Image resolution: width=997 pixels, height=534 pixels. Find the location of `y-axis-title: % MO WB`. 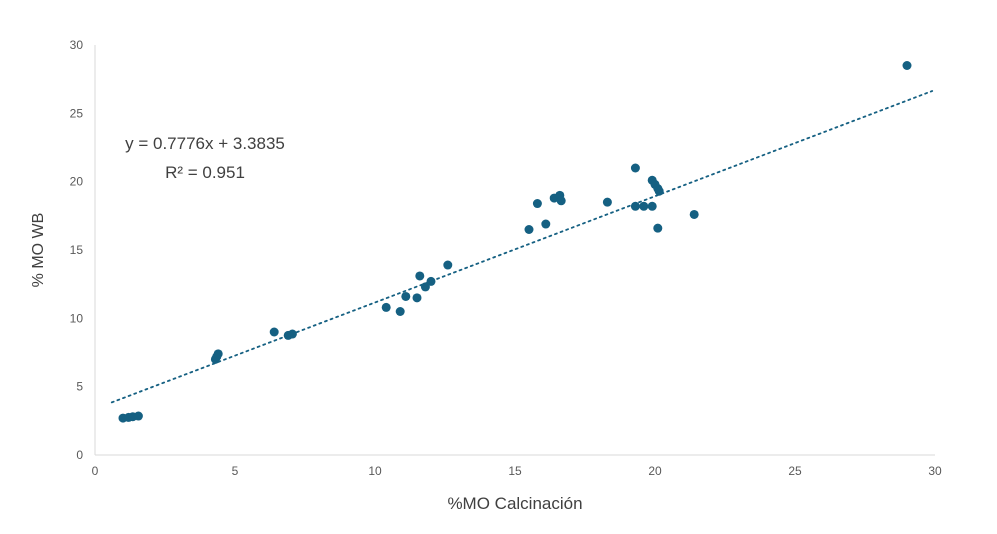

y-axis-title: % MO WB is located at coordinates (38, 250).